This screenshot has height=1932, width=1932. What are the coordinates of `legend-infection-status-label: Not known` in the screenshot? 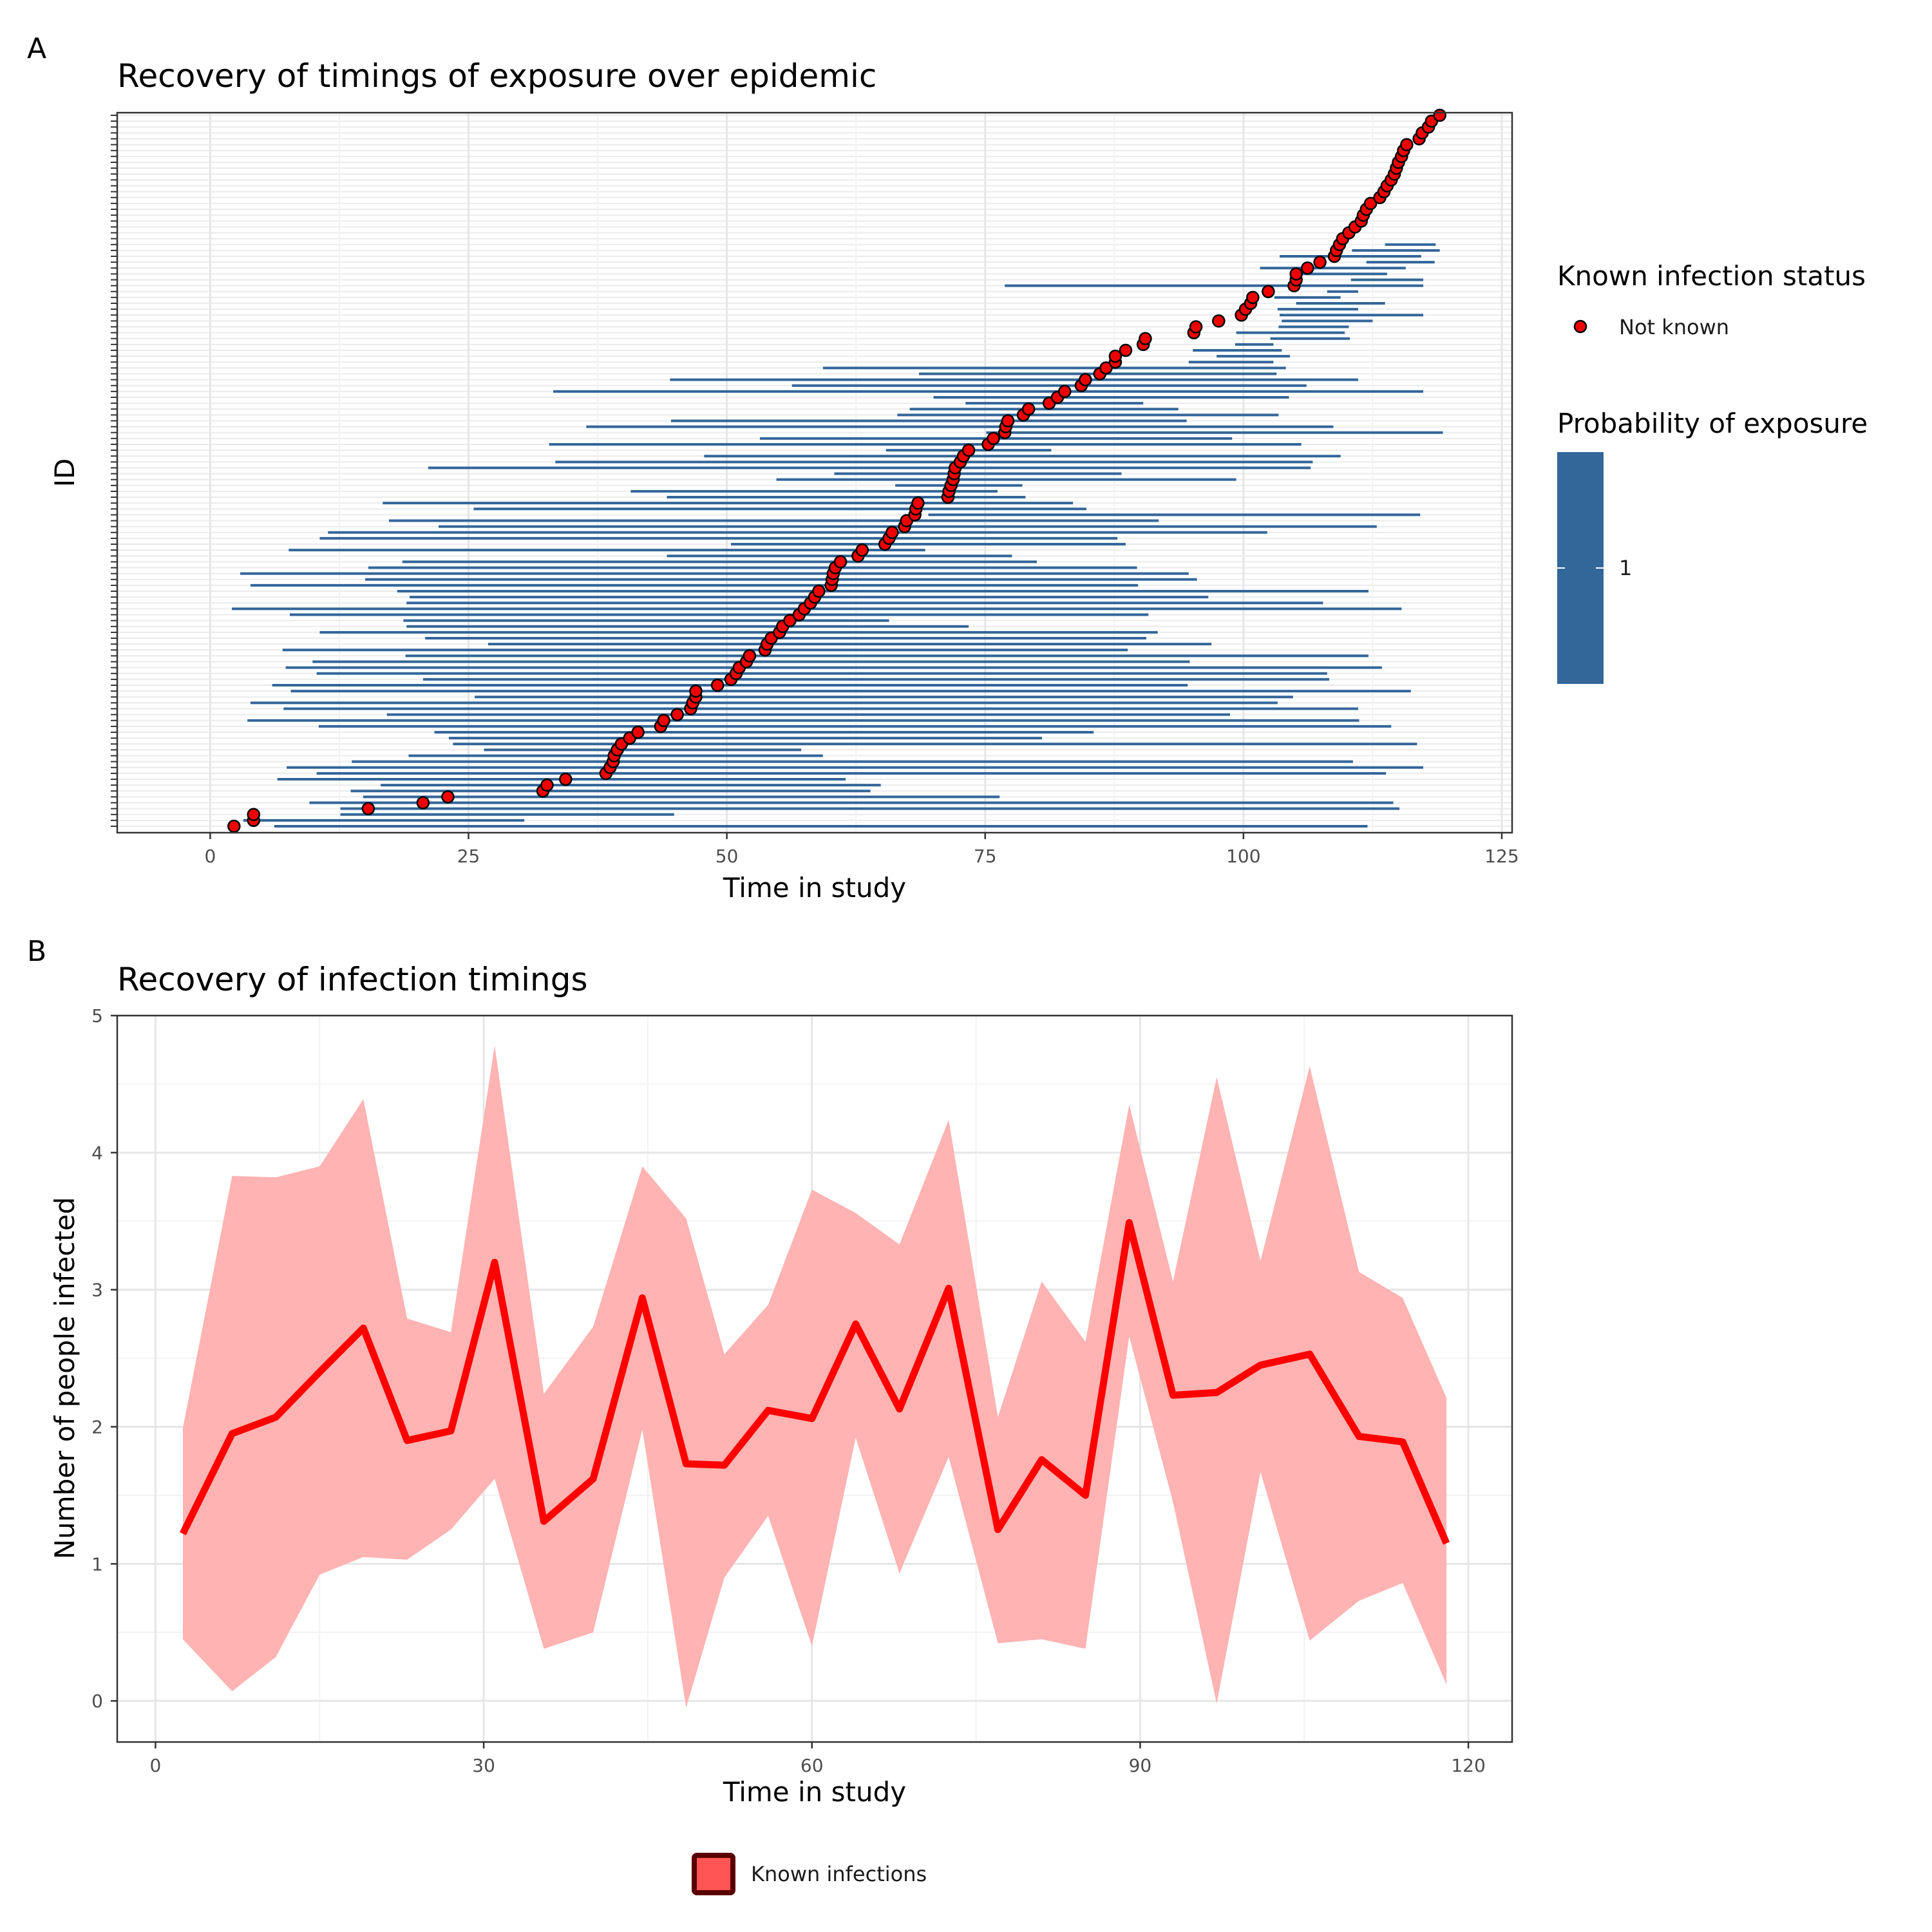 It's located at (1674, 327).